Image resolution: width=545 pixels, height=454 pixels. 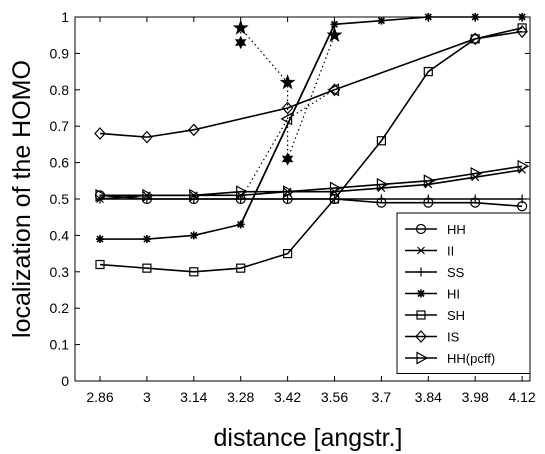 What do you see at coordinates (307, 438) in the screenshot?
I see `x-axis-title: distance [angstr.]` at bounding box center [307, 438].